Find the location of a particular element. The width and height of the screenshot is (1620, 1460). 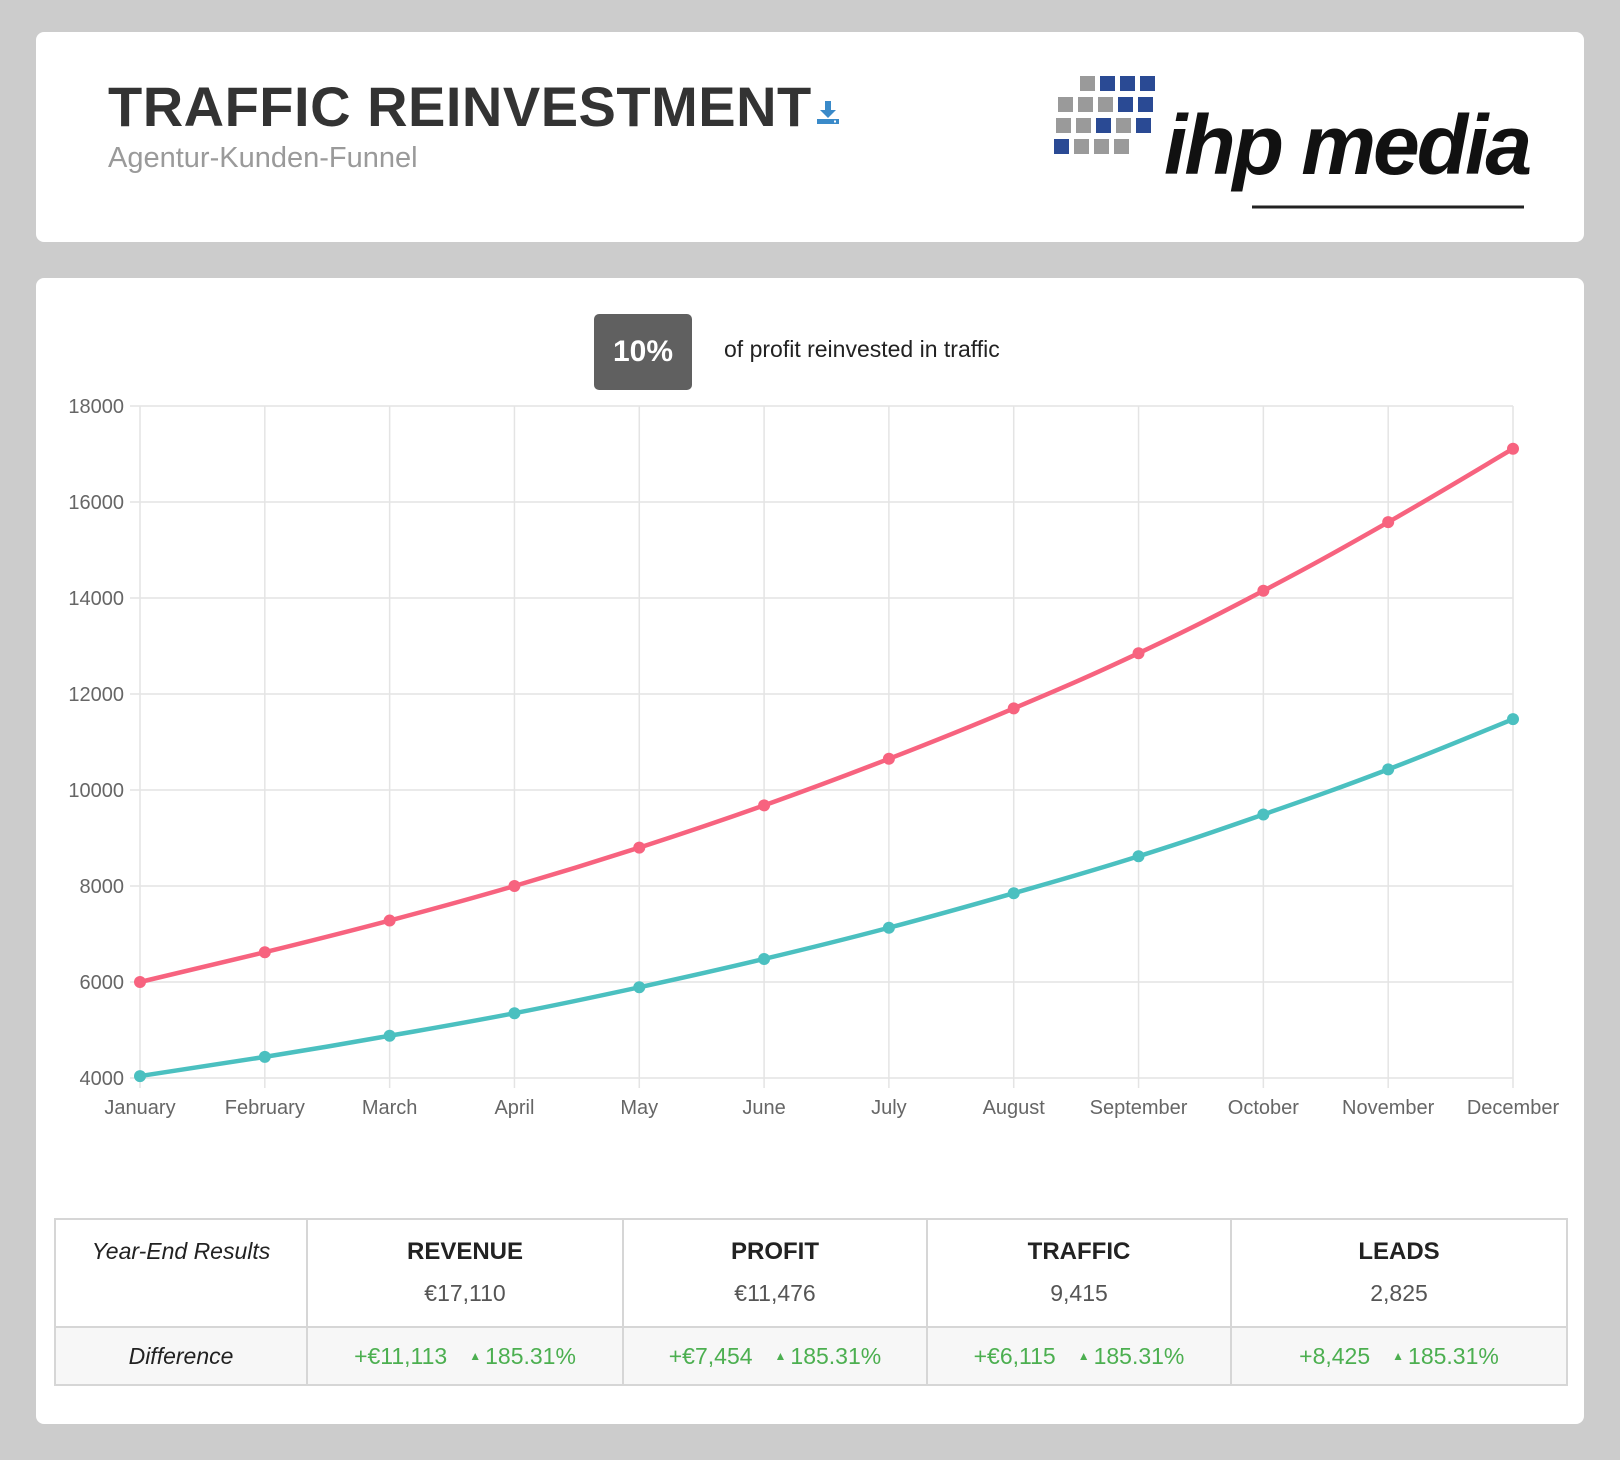

x-tick-label: November is located at coordinates (1388, 1108).